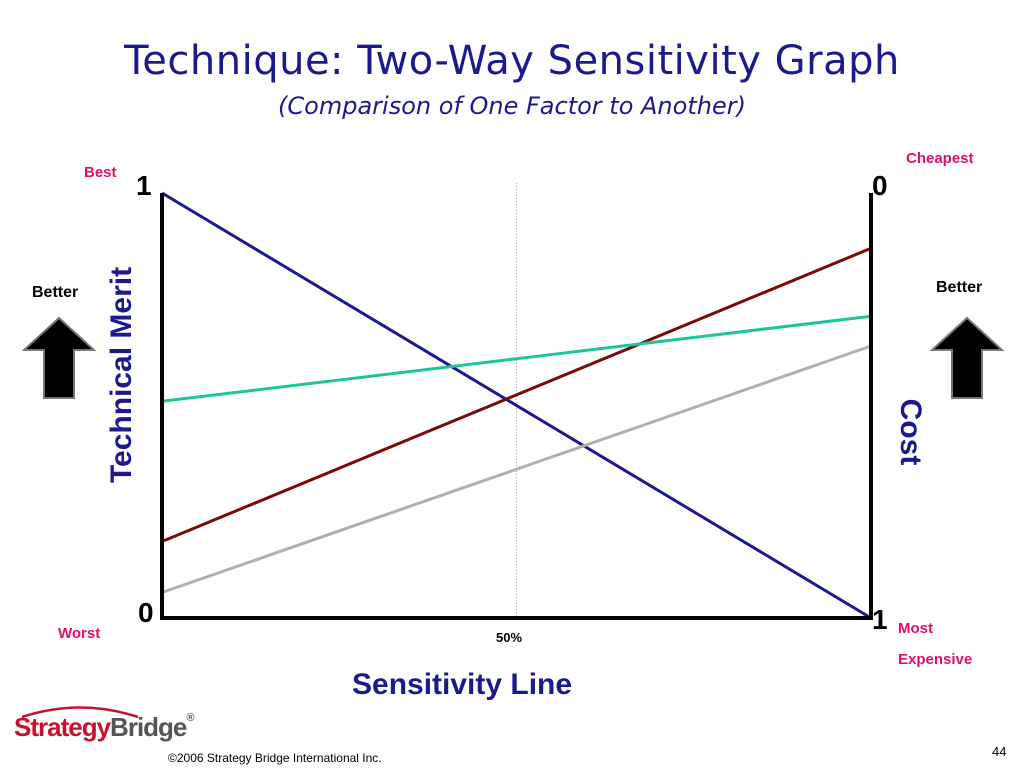 Image resolution: width=1024 pixels, height=768 pixels. Describe the element at coordinates (959, 287) in the screenshot. I see `better-label-right: Better` at that location.